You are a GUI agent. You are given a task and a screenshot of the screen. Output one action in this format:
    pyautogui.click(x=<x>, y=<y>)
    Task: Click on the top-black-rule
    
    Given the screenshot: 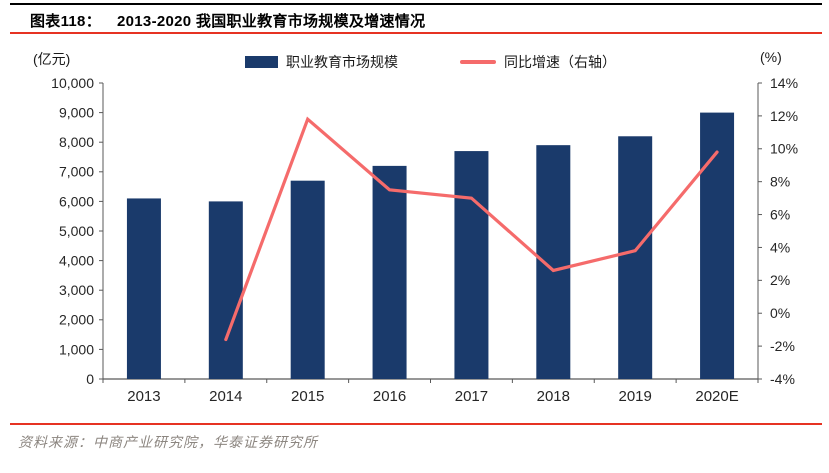 What is the action you would take?
    pyautogui.click(x=416, y=4)
    